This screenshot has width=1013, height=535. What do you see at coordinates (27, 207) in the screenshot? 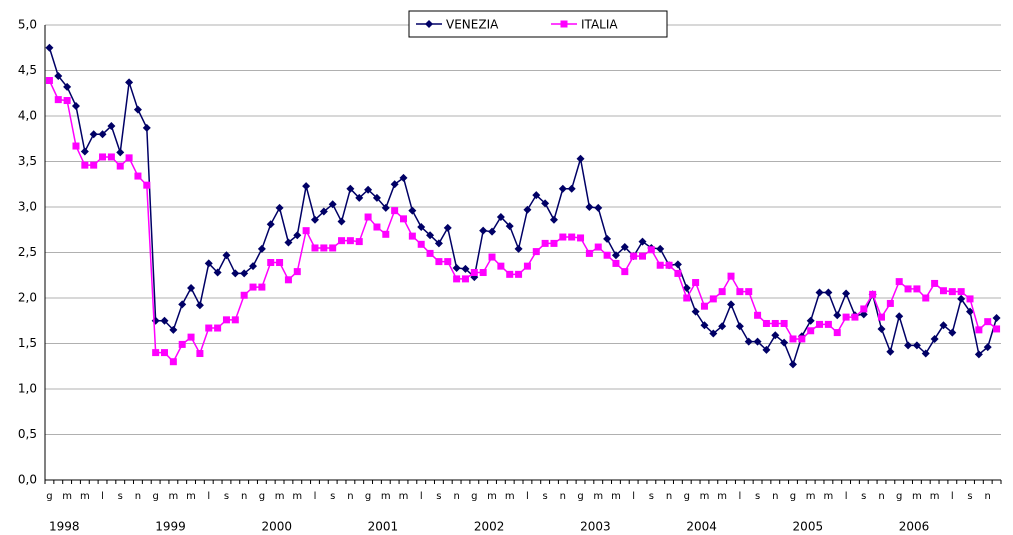
I see `y-tick-label: 3,0` at bounding box center [27, 207].